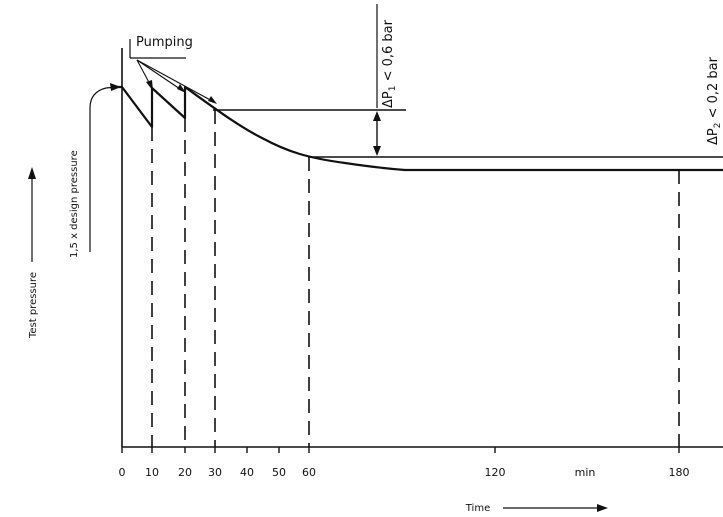 The width and height of the screenshot is (723, 517). Describe the element at coordinates (585, 472) in the screenshot. I see `x-unit-label: min` at that location.